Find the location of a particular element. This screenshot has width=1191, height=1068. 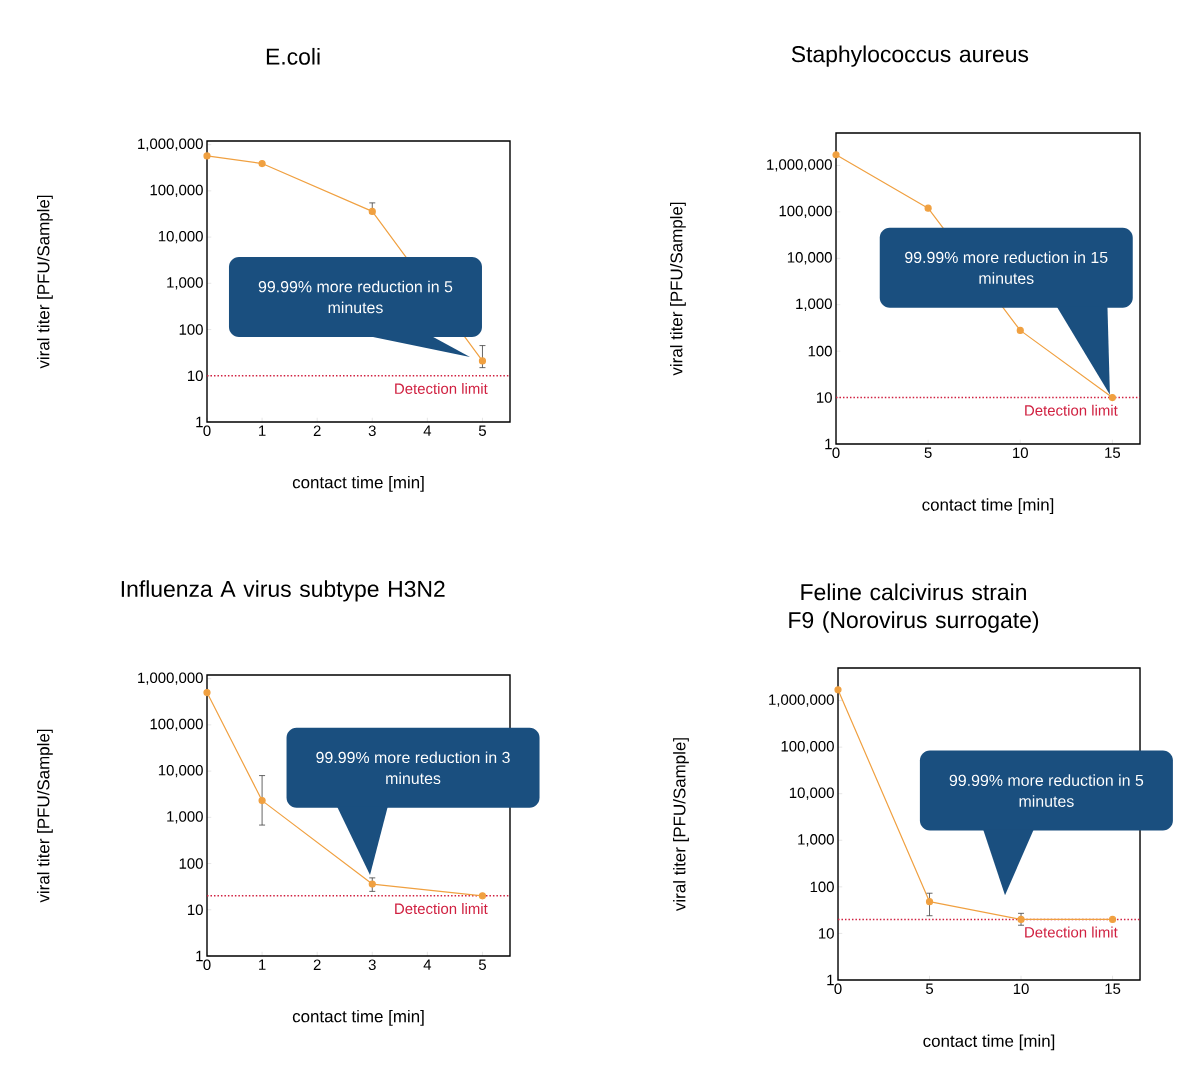

annotation: 99.99% more reduction in 3 minutes is located at coordinates (413, 768).